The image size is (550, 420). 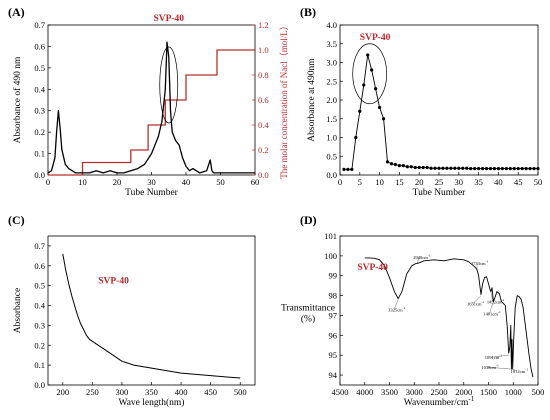 I want to click on peak-label-text: 1091cm, so click(x=492, y=357).